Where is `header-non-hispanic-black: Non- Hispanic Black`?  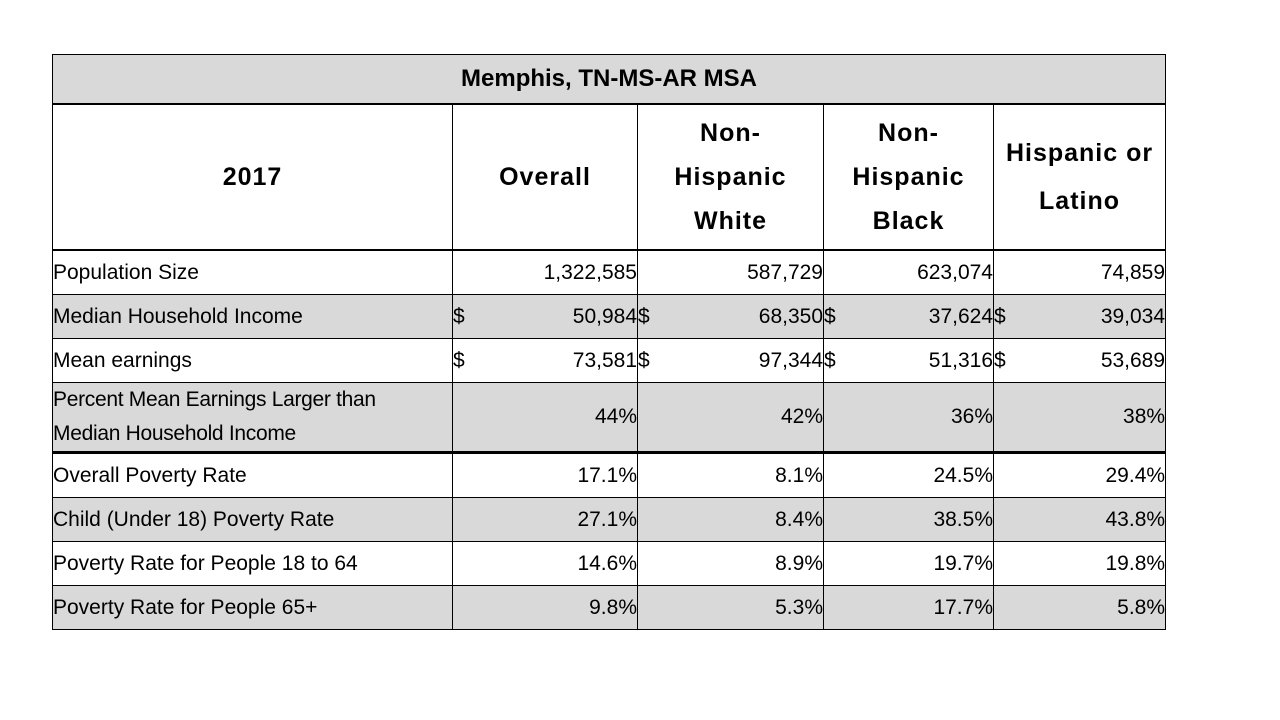 header-non-hispanic-black: Non- Hispanic Black is located at coordinates (908, 177).